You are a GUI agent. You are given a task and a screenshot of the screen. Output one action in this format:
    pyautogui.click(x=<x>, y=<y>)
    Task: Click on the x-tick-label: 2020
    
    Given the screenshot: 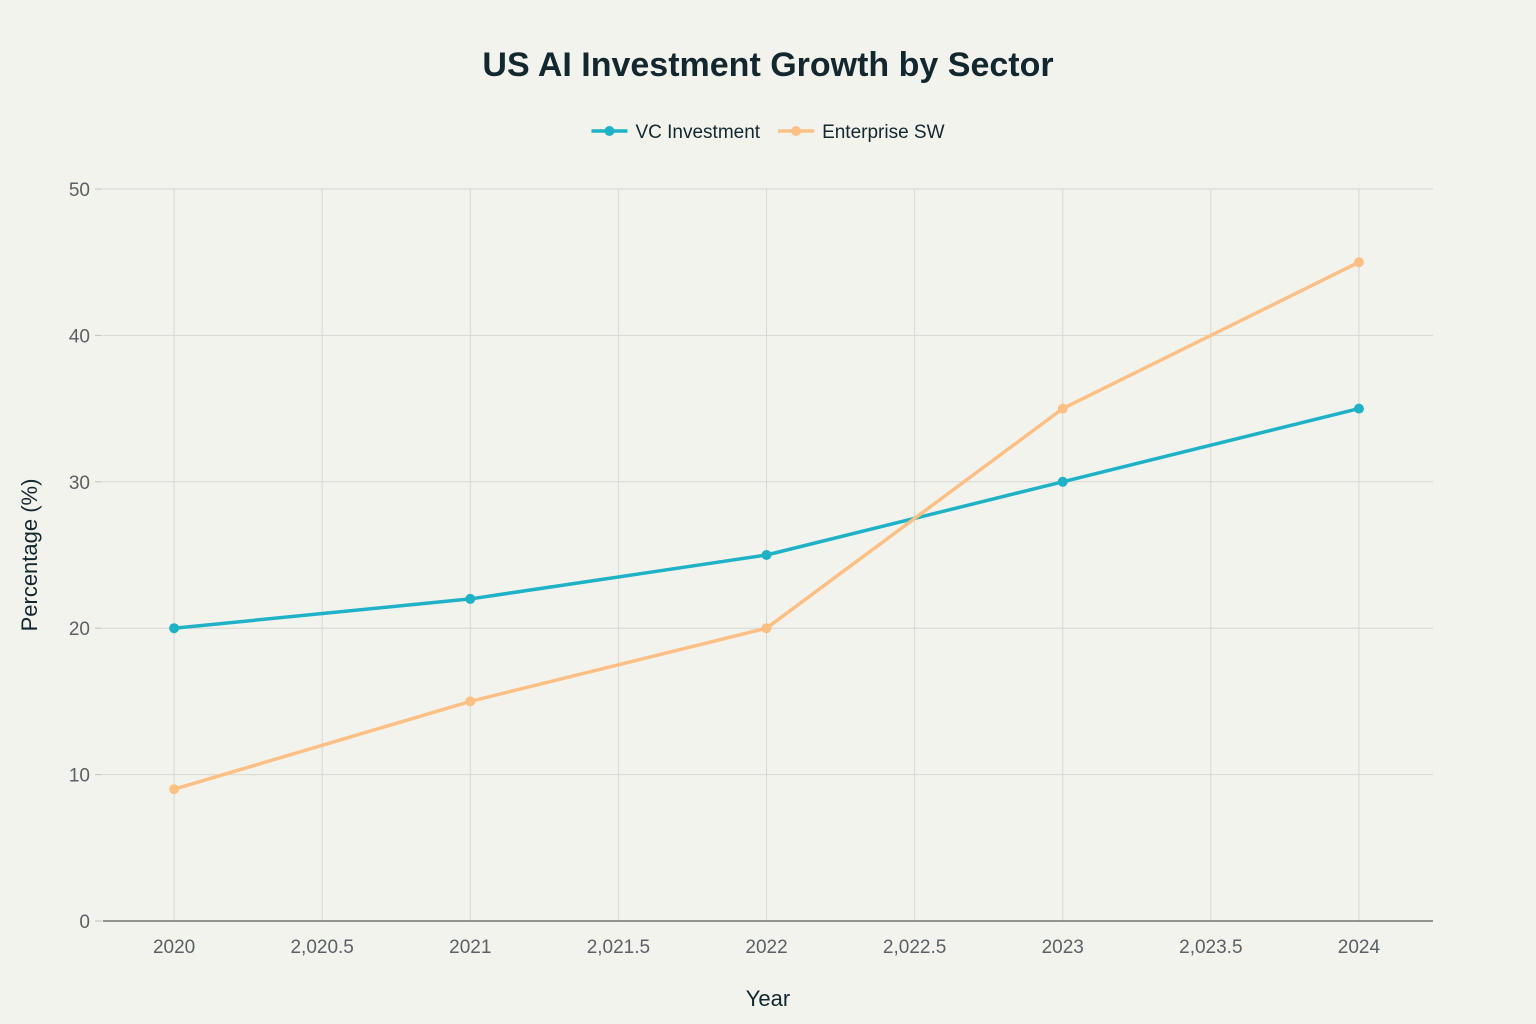 What is the action you would take?
    pyautogui.click(x=174, y=947)
    